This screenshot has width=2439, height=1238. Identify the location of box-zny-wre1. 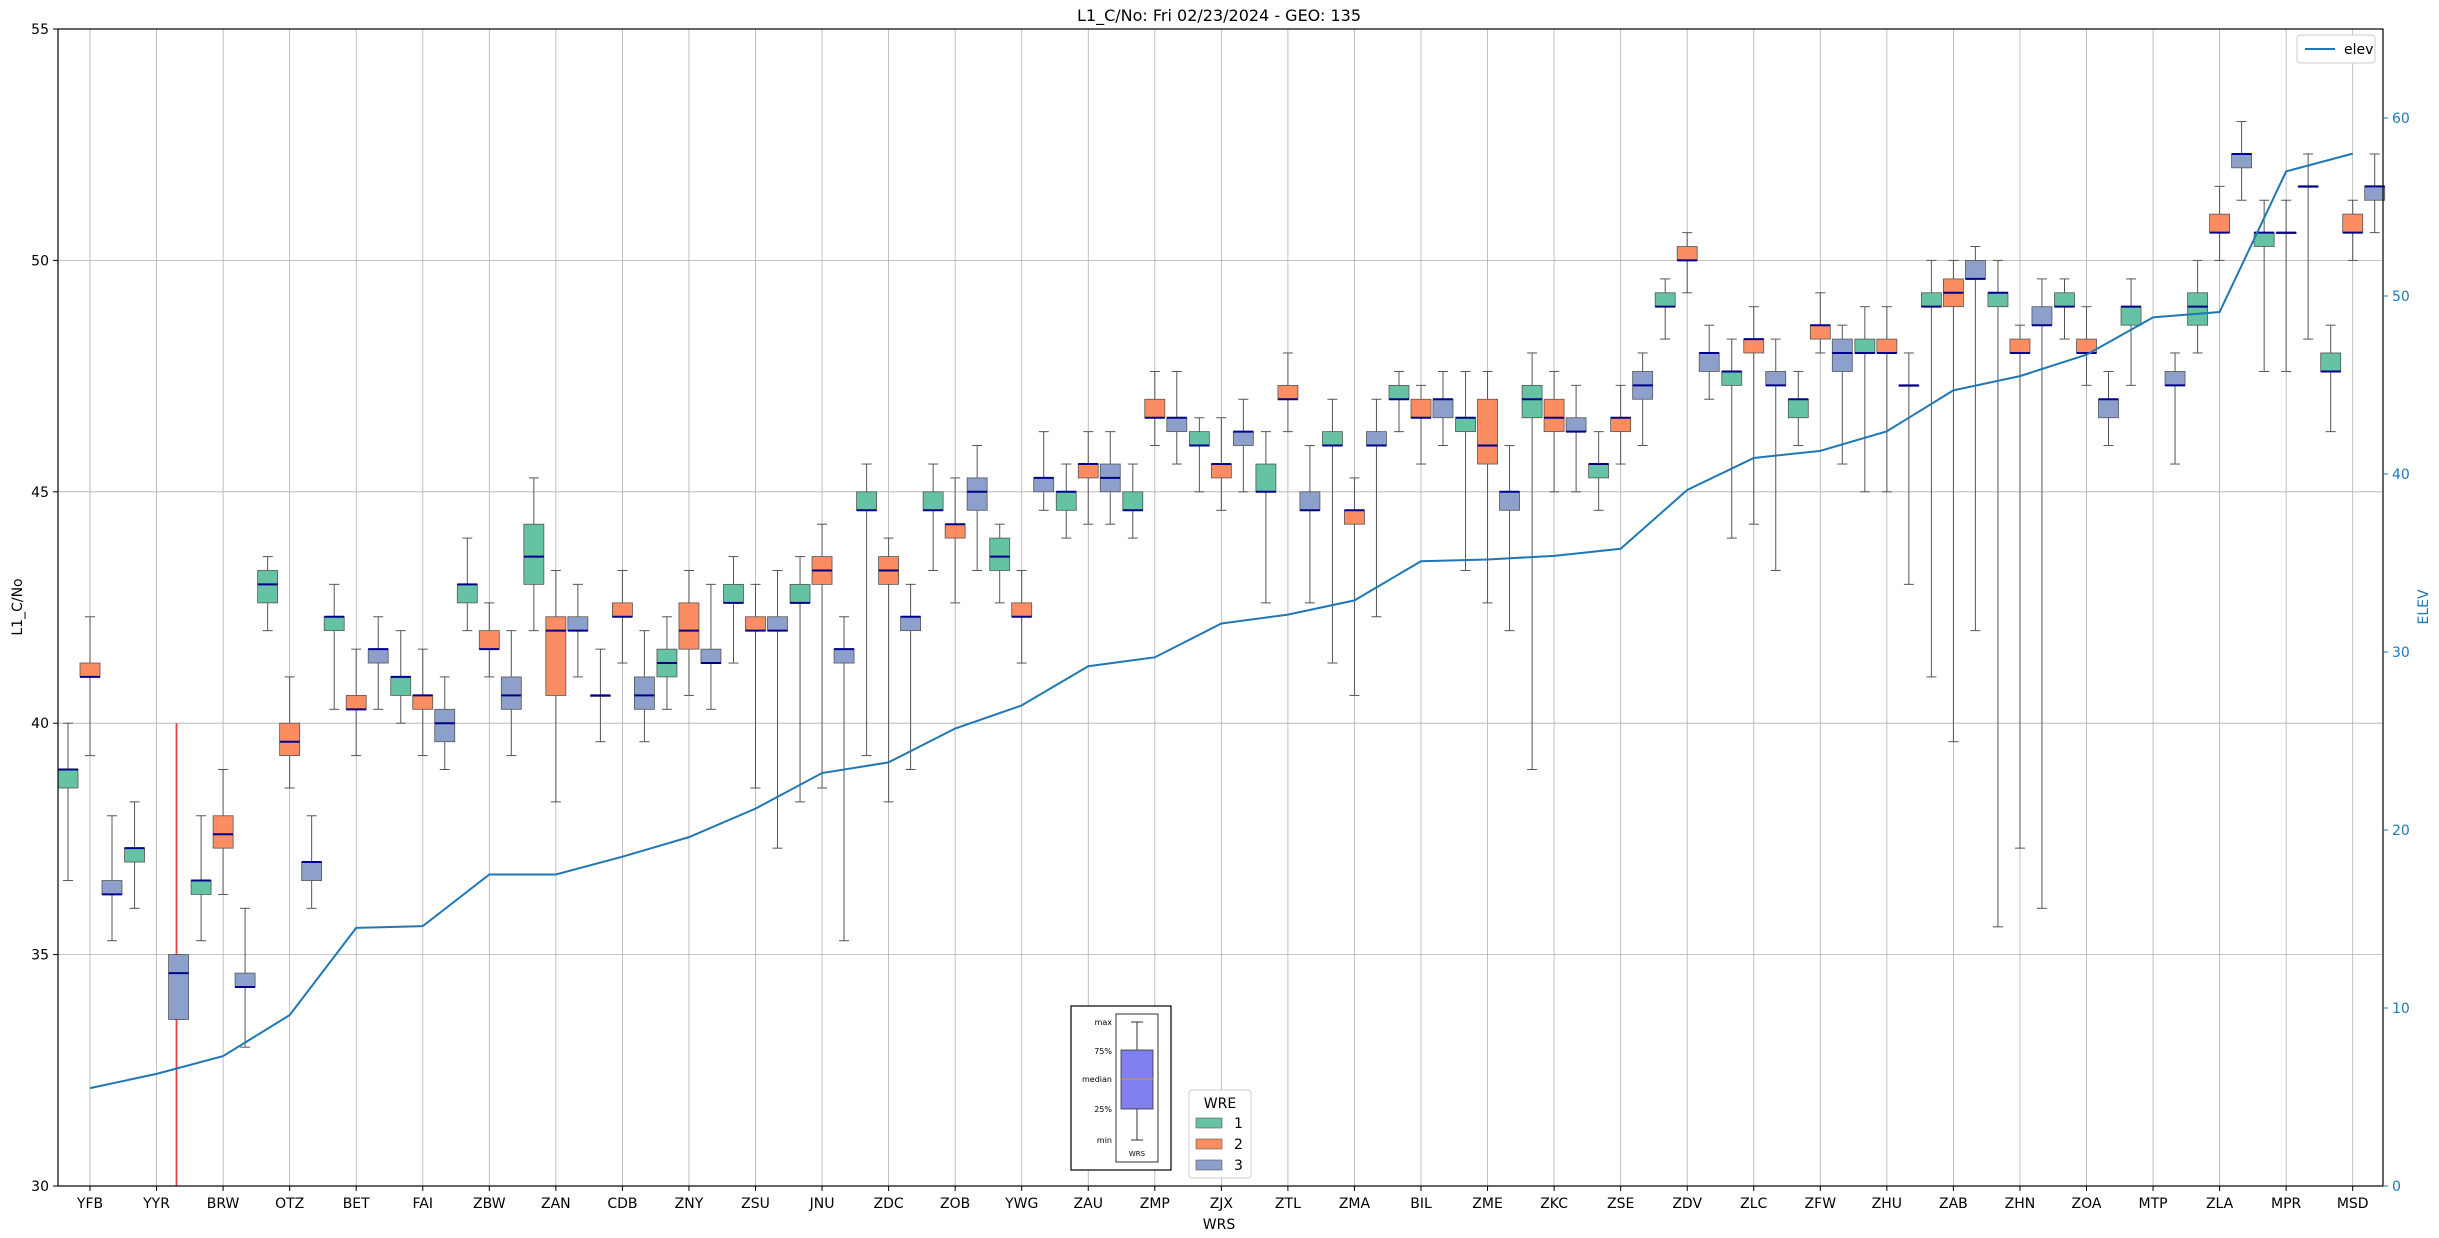
(667, 663).